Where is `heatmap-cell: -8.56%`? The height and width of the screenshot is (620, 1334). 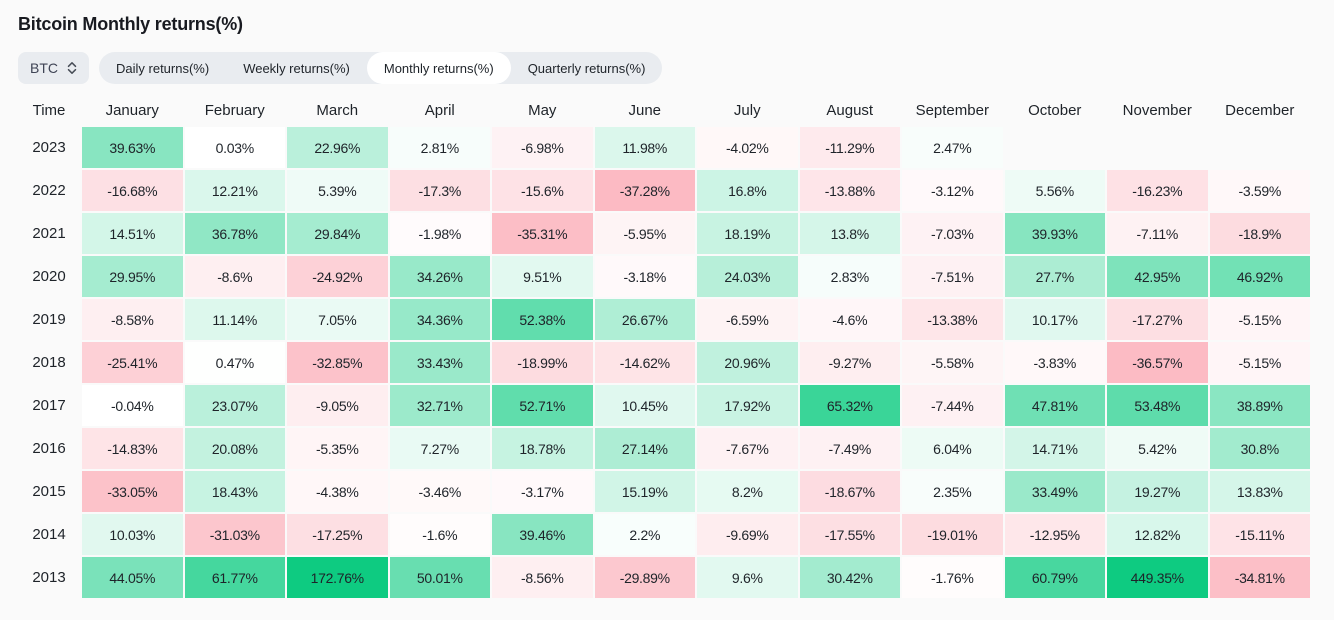
heatmap-cell: -8.56% is located at coordinates (542, 577).